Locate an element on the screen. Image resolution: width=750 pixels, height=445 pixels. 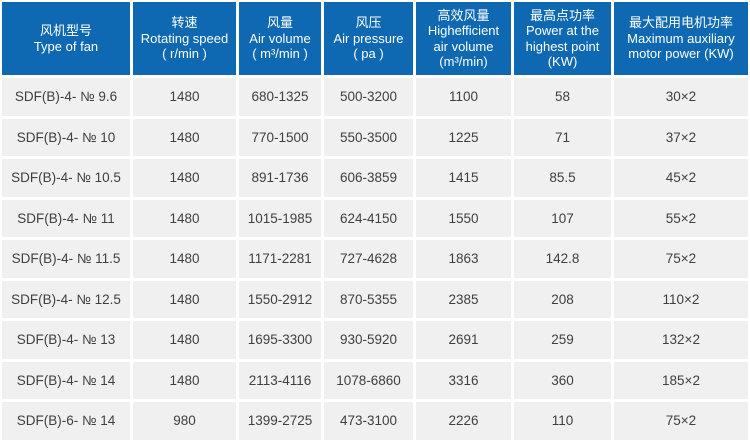
cell-air-pressure: 727-4628 is located at coordinates (368, 259).